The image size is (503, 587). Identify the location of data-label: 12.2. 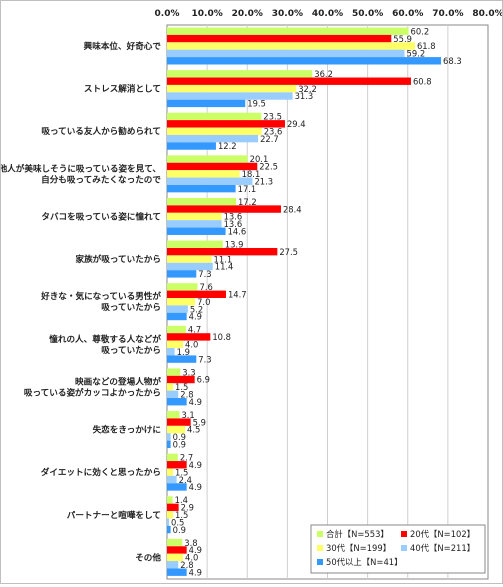
(227, 146).